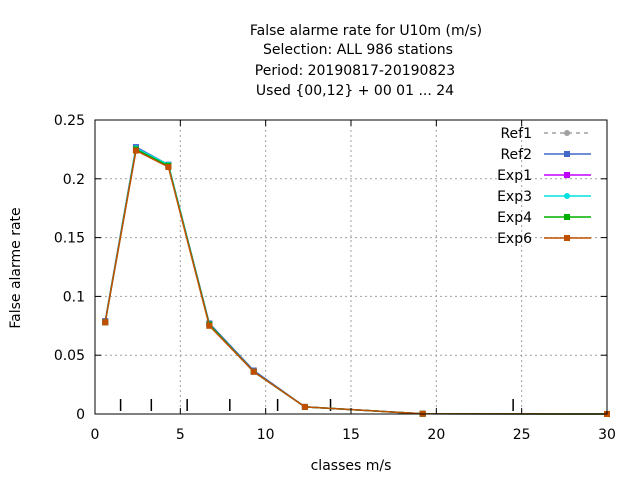  What do you see at coordinates (16, 267) in the screenshot?
I see `y-axis-label: False alarme rate` at bounding box center [16, 267].